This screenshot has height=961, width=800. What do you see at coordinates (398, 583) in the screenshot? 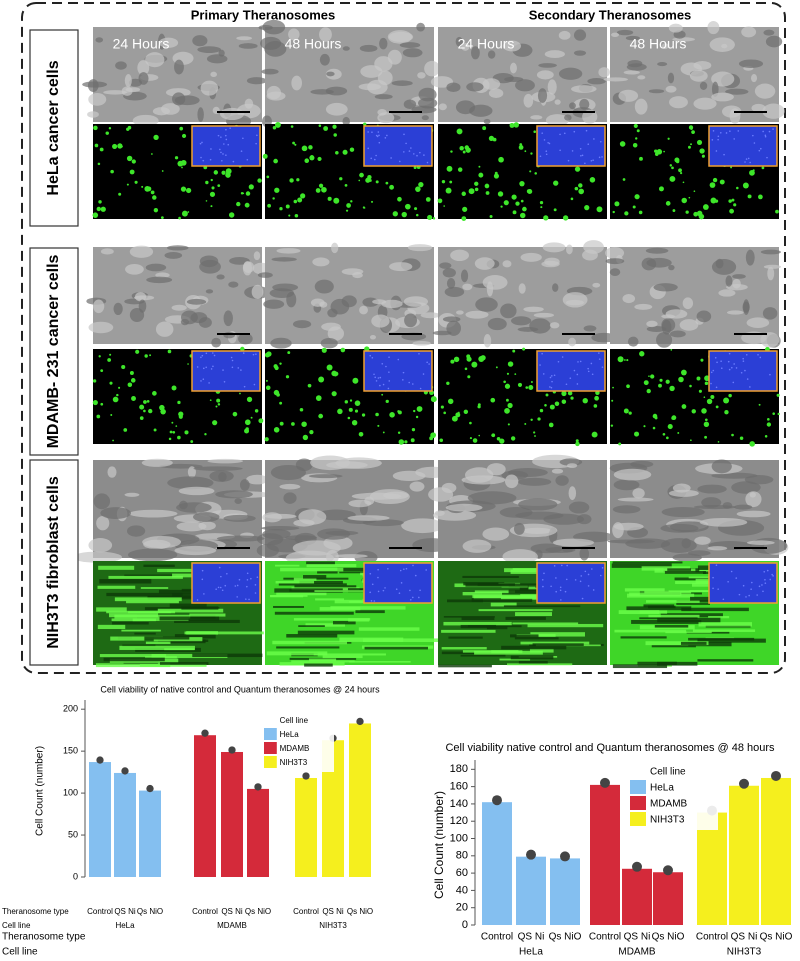
I see `inset` at bounding box center [398, 583].